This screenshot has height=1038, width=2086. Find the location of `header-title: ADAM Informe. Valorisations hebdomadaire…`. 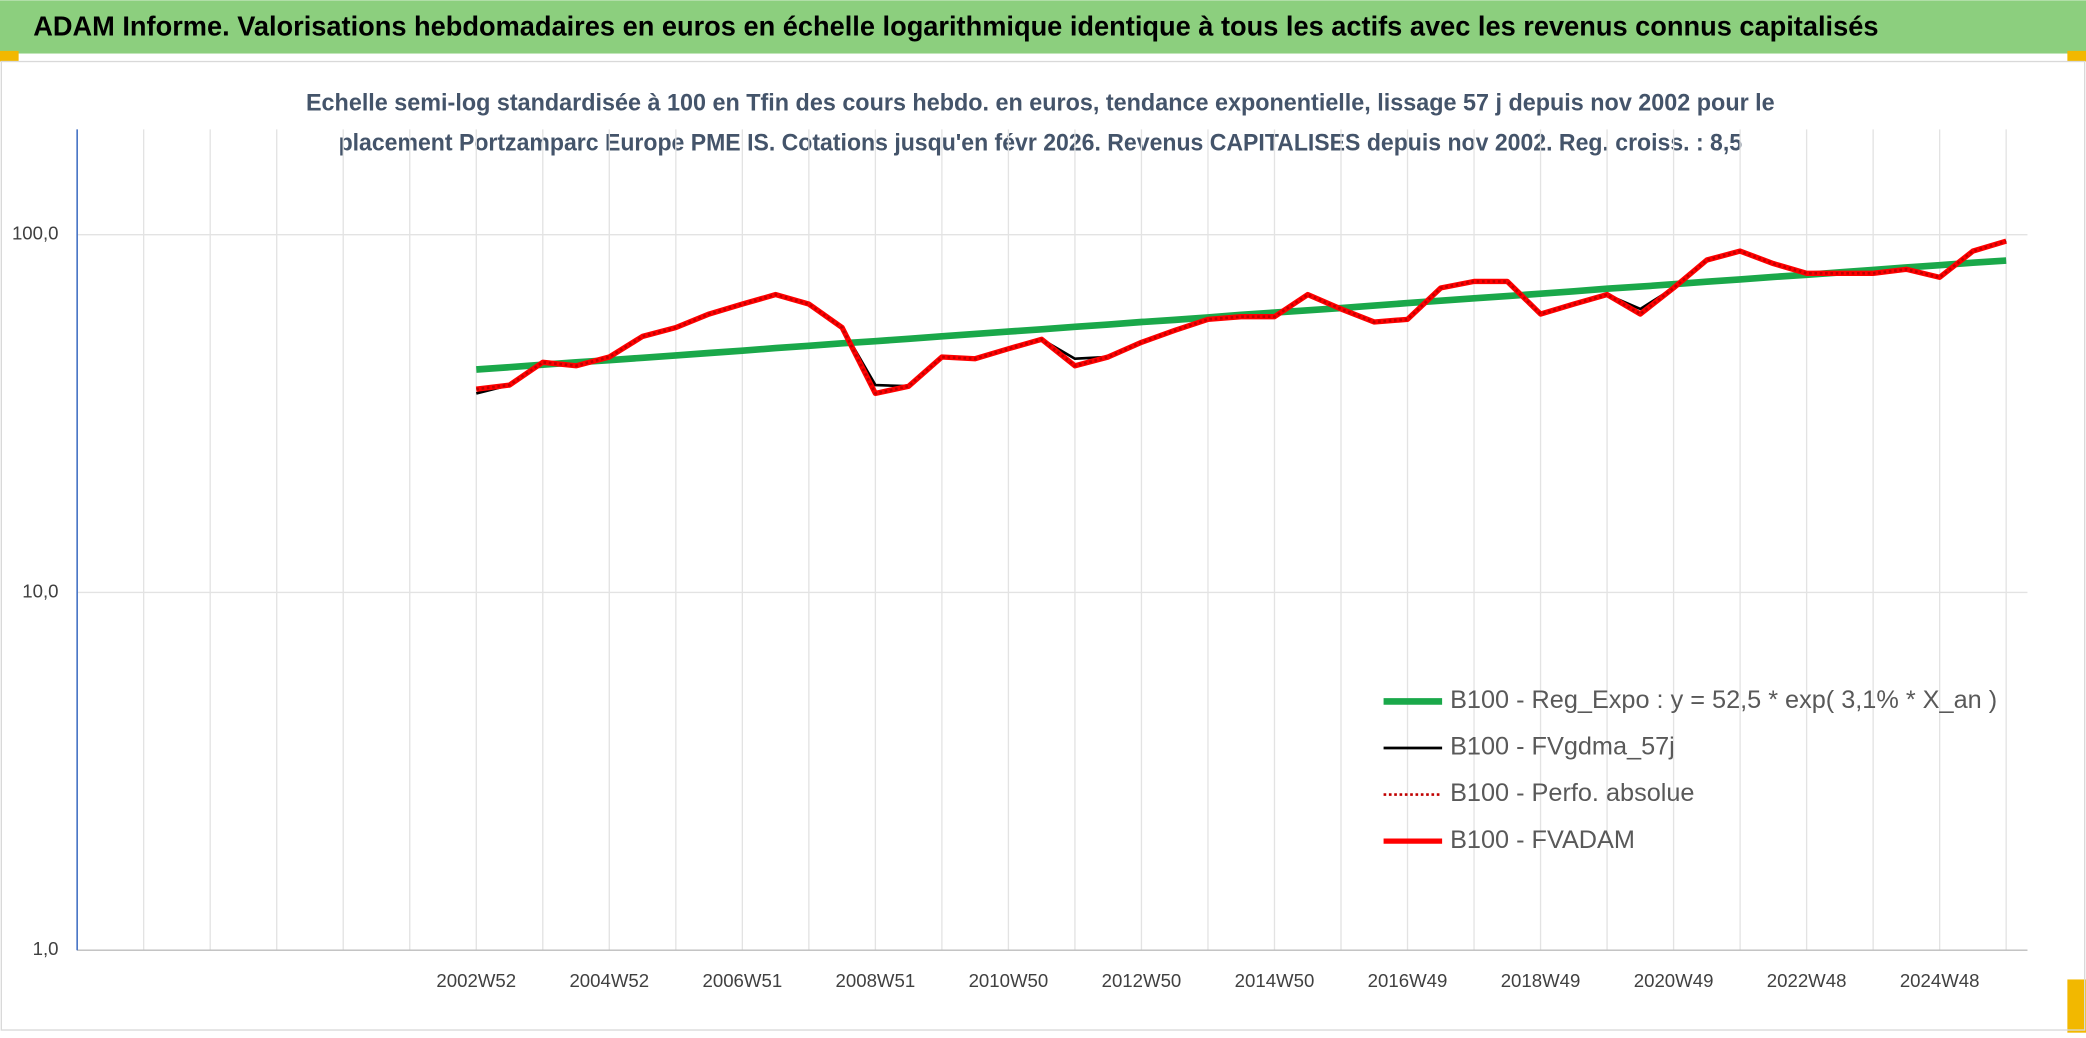

header-title: ADAM Informe. Valorisations hebdomadaire… is located at coordinates (955, 26).